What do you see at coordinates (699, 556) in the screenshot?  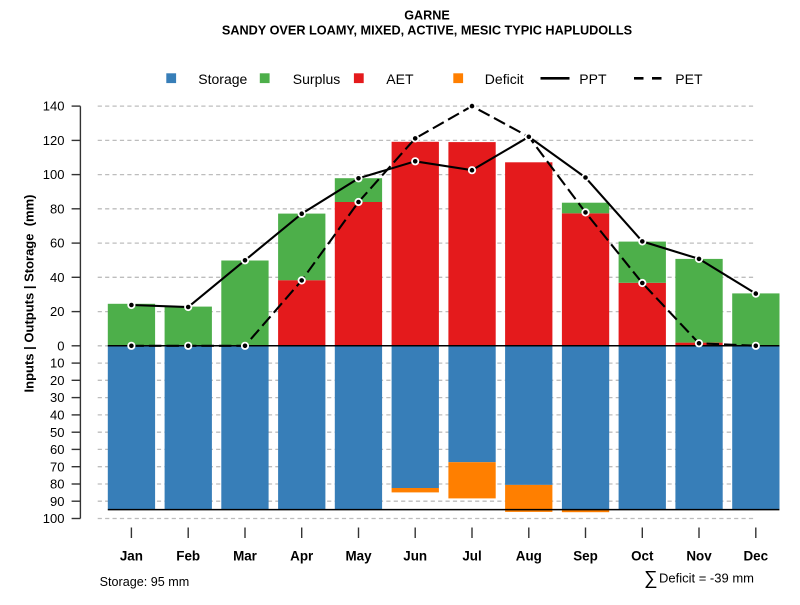 I see `svg-text: Nov` at bounding box center [699, 556].